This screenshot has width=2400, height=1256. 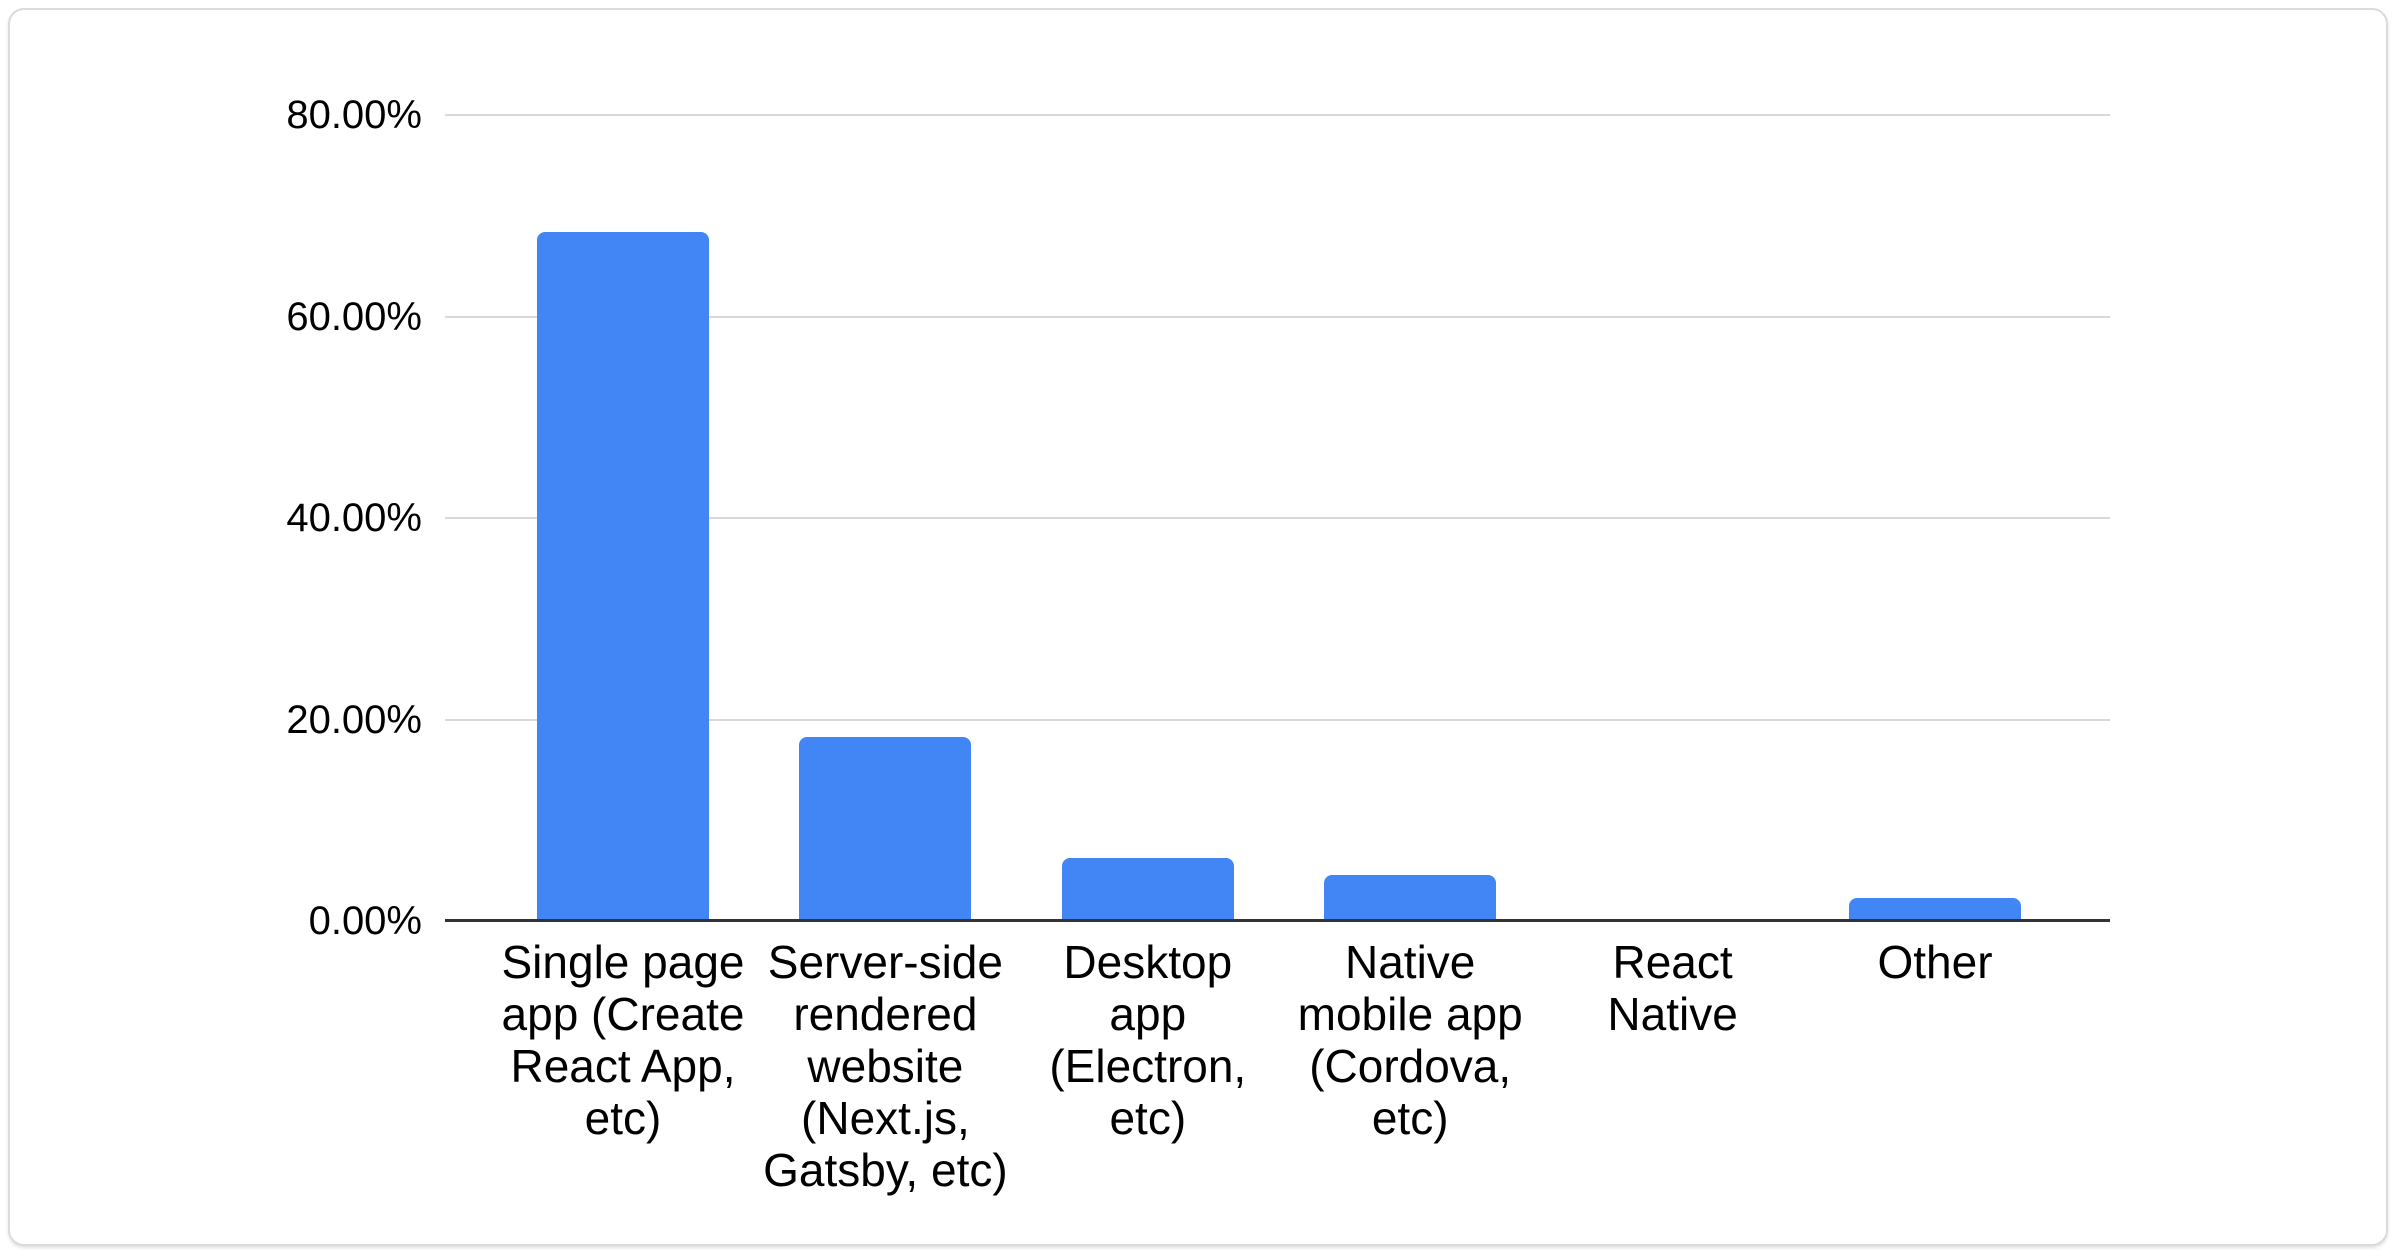 What do you see at coordinates (1672, 988) in the screenshot?
I see `x-axis-category-label: React Native` at bounding box center [1672, 988].